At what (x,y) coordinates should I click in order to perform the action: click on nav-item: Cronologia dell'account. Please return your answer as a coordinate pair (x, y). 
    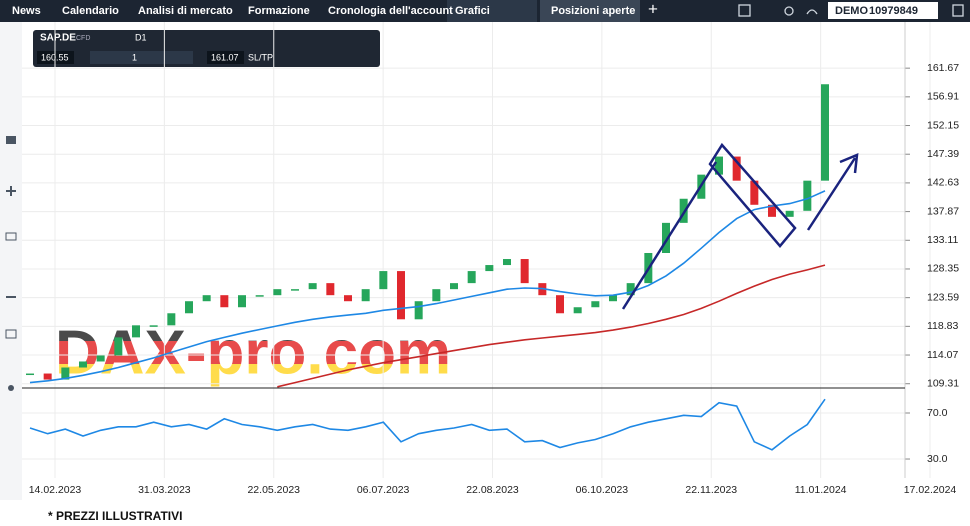
    Looking at the image, I should click on (390, 11).